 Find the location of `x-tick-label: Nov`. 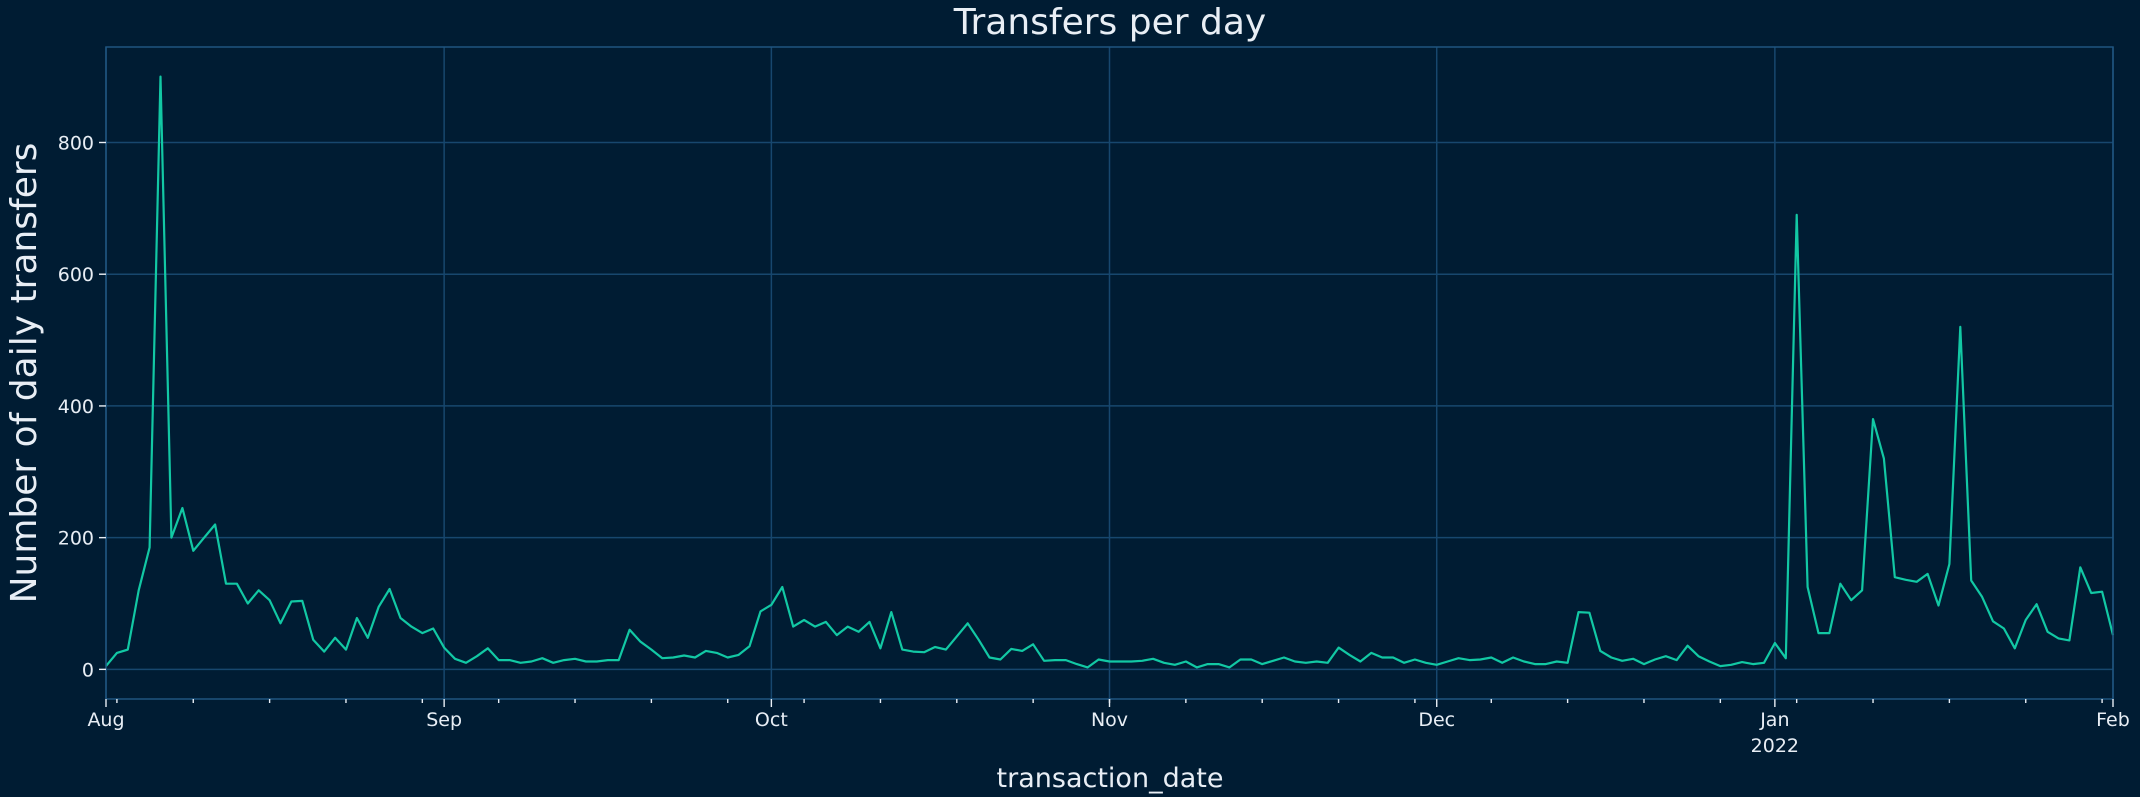

x-tick-label: Nov is located at coordinates (1109, 720).